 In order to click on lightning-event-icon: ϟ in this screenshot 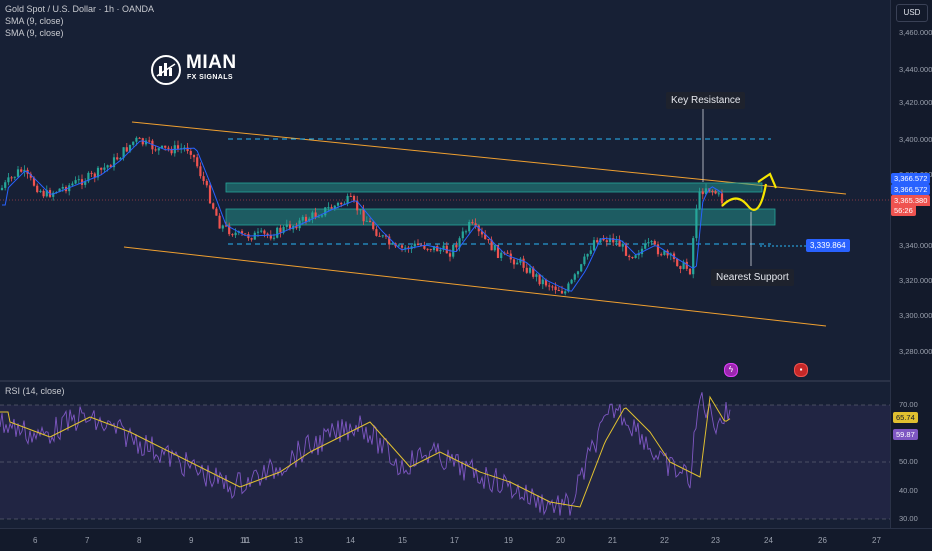, I will do `click(731, 370)`.